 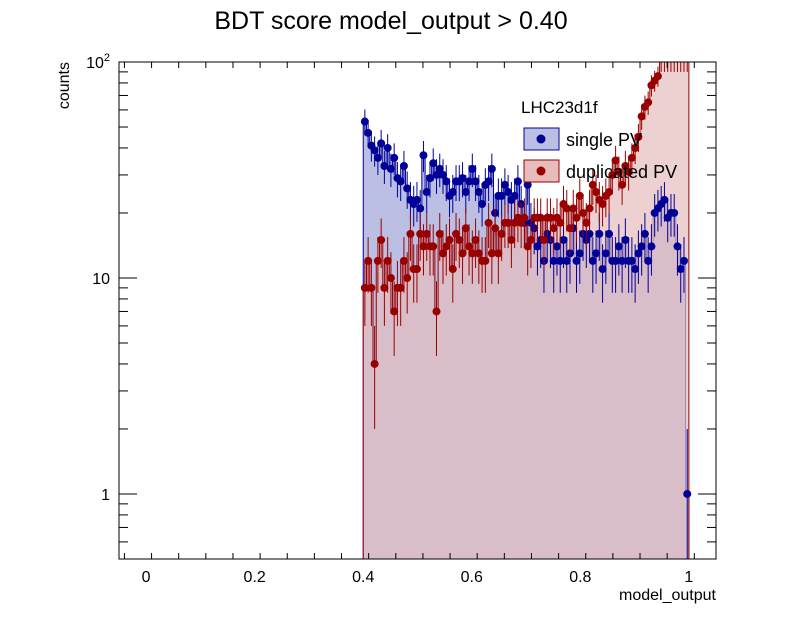 I want to click on x-tick-label: 0, so click(x=146, y=577).